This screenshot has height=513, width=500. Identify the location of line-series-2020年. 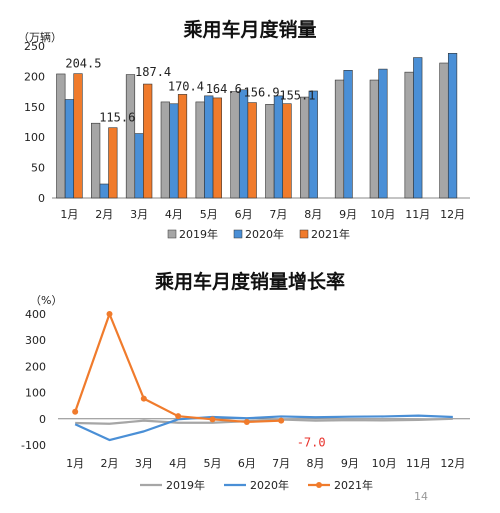
(263, 428).